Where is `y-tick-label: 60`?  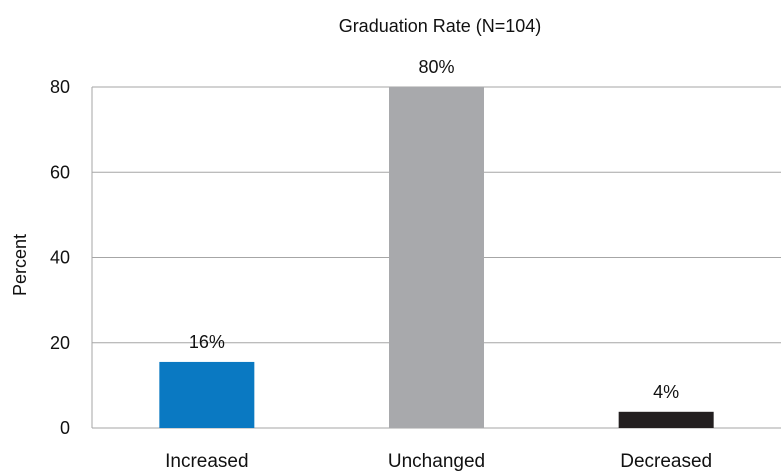
y-tick-label: 60 is located at coordinates (60, 172).